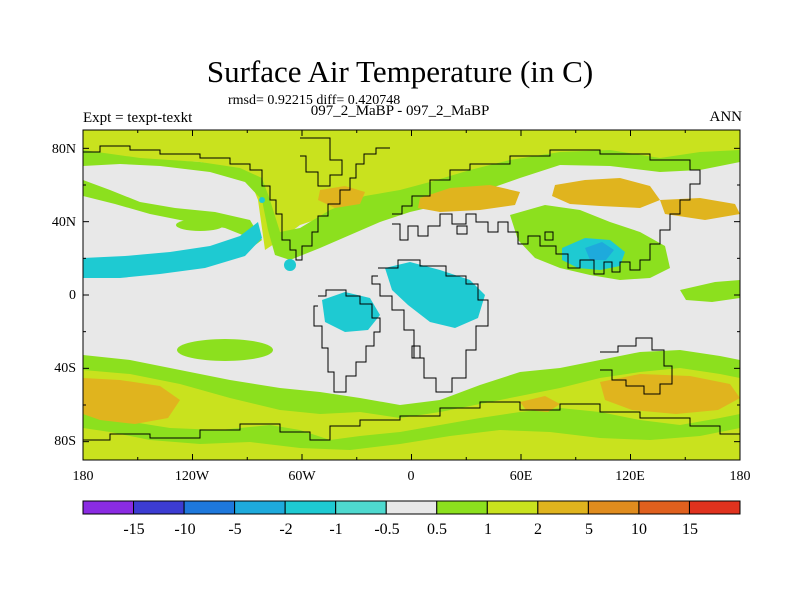  I want to click on africa-coast, so click(430, 326).